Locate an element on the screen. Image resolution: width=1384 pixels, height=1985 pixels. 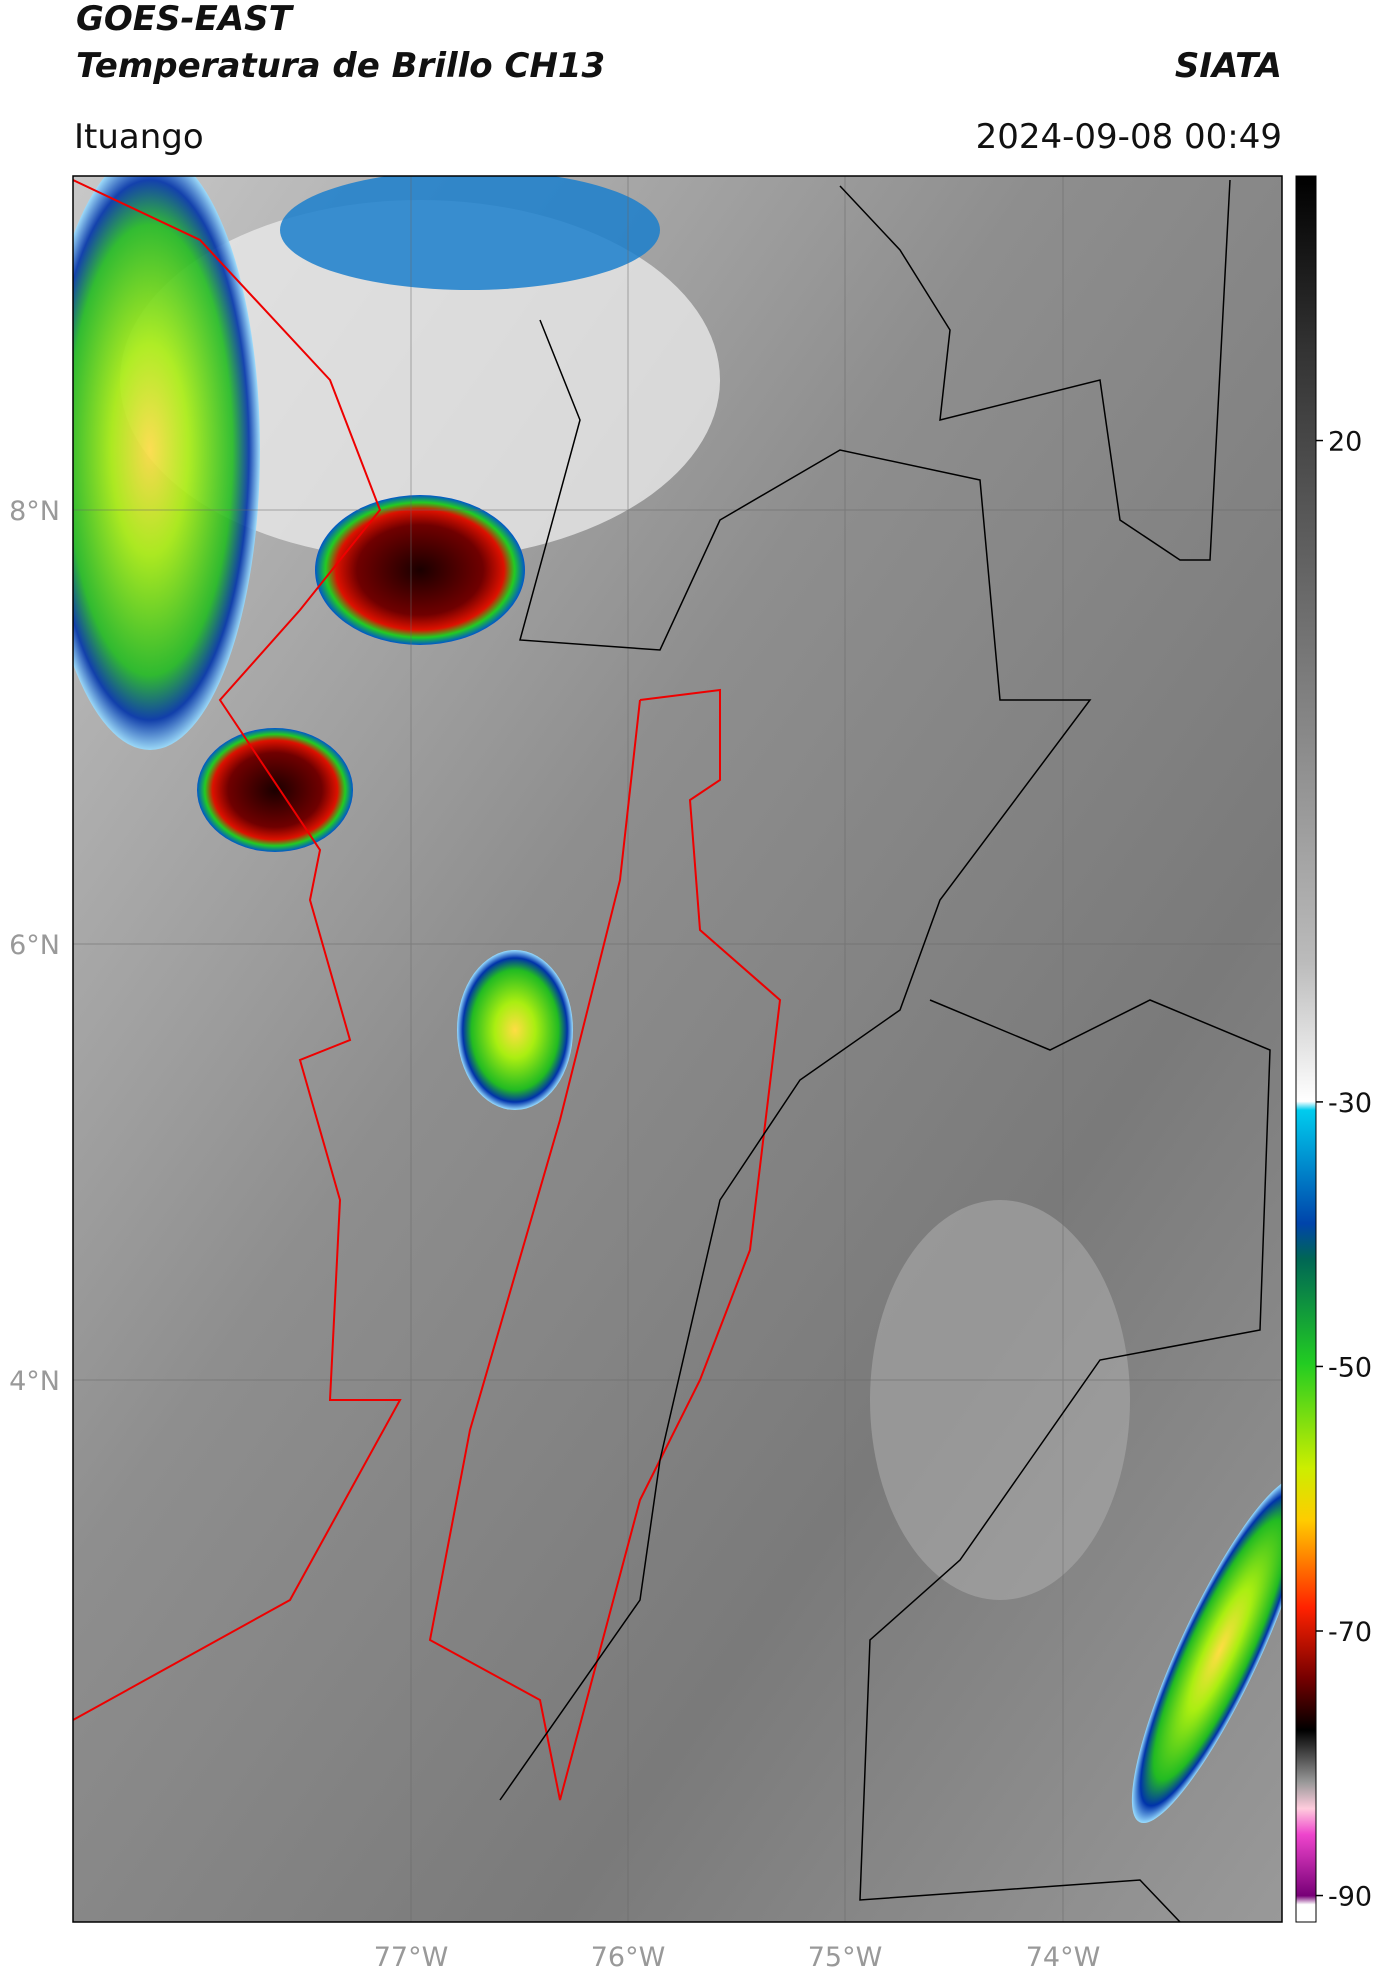
lon-label: 75°W is located at coordinates (845, 1957).